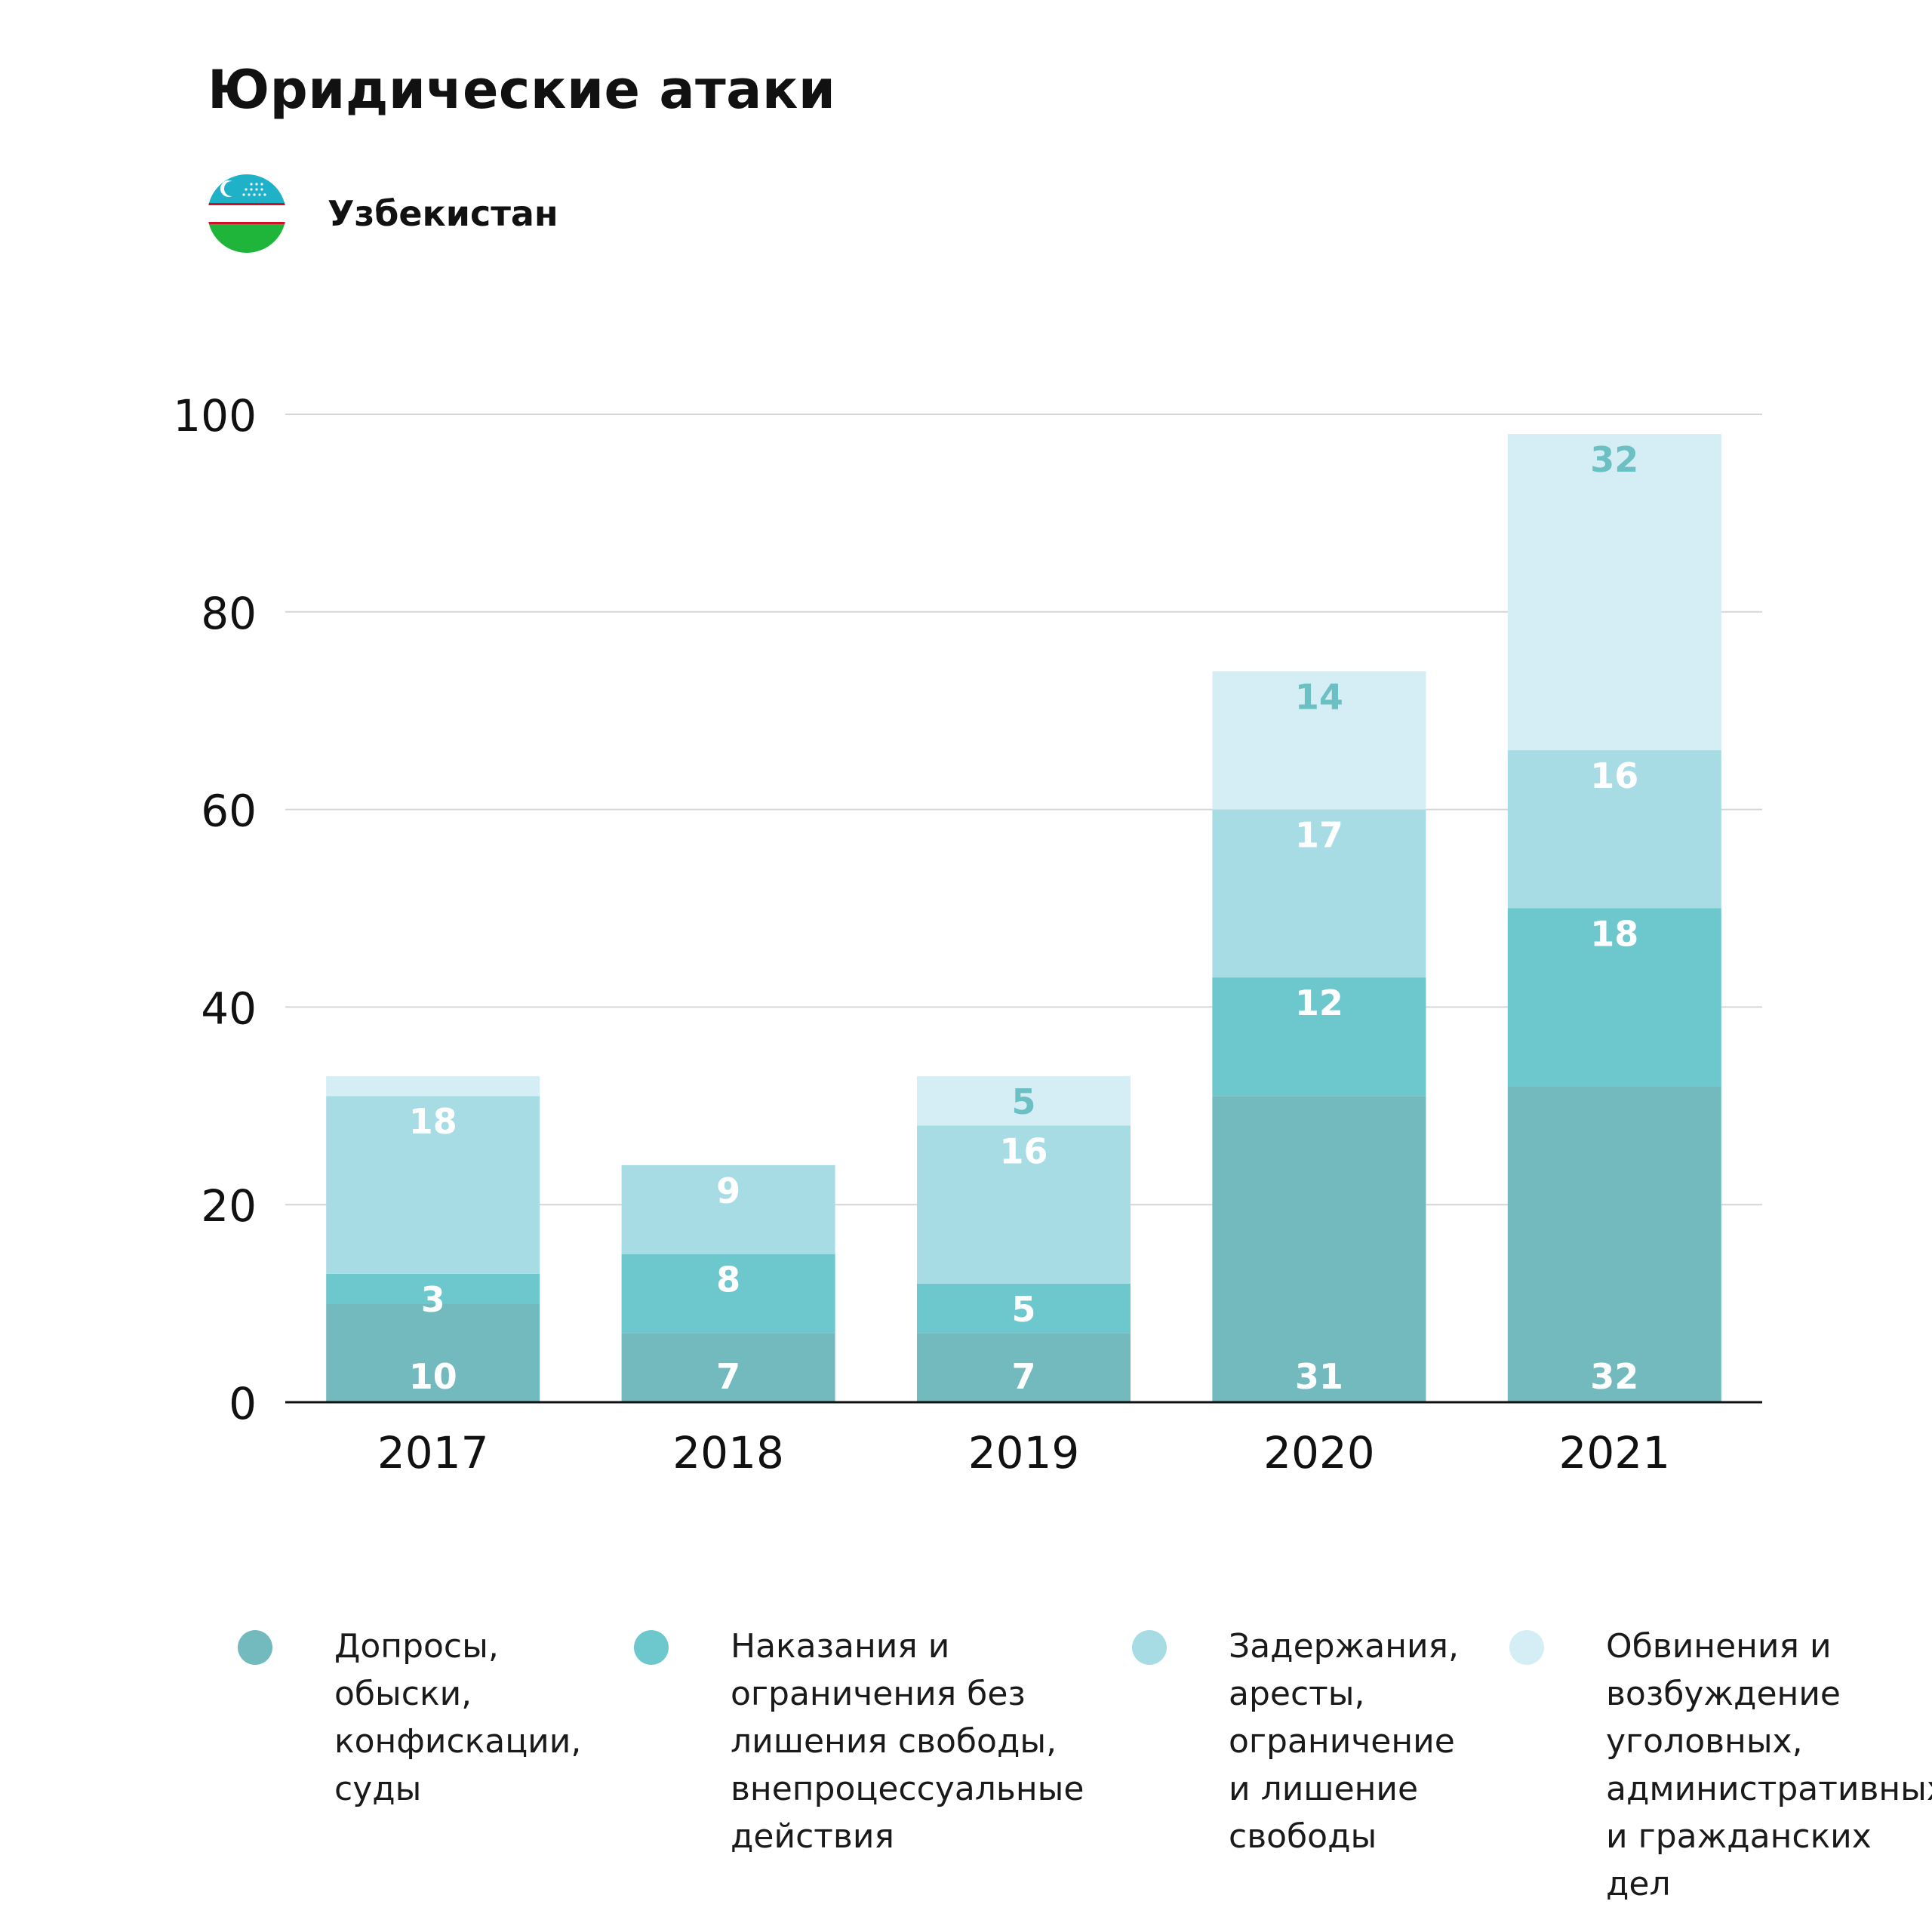 This screenshot has width=1932, height=1932. What do you see at coordinates (1319, 1003) in the screenshot?
I see `data-label: 12` at bounding box center [1319, 1003].